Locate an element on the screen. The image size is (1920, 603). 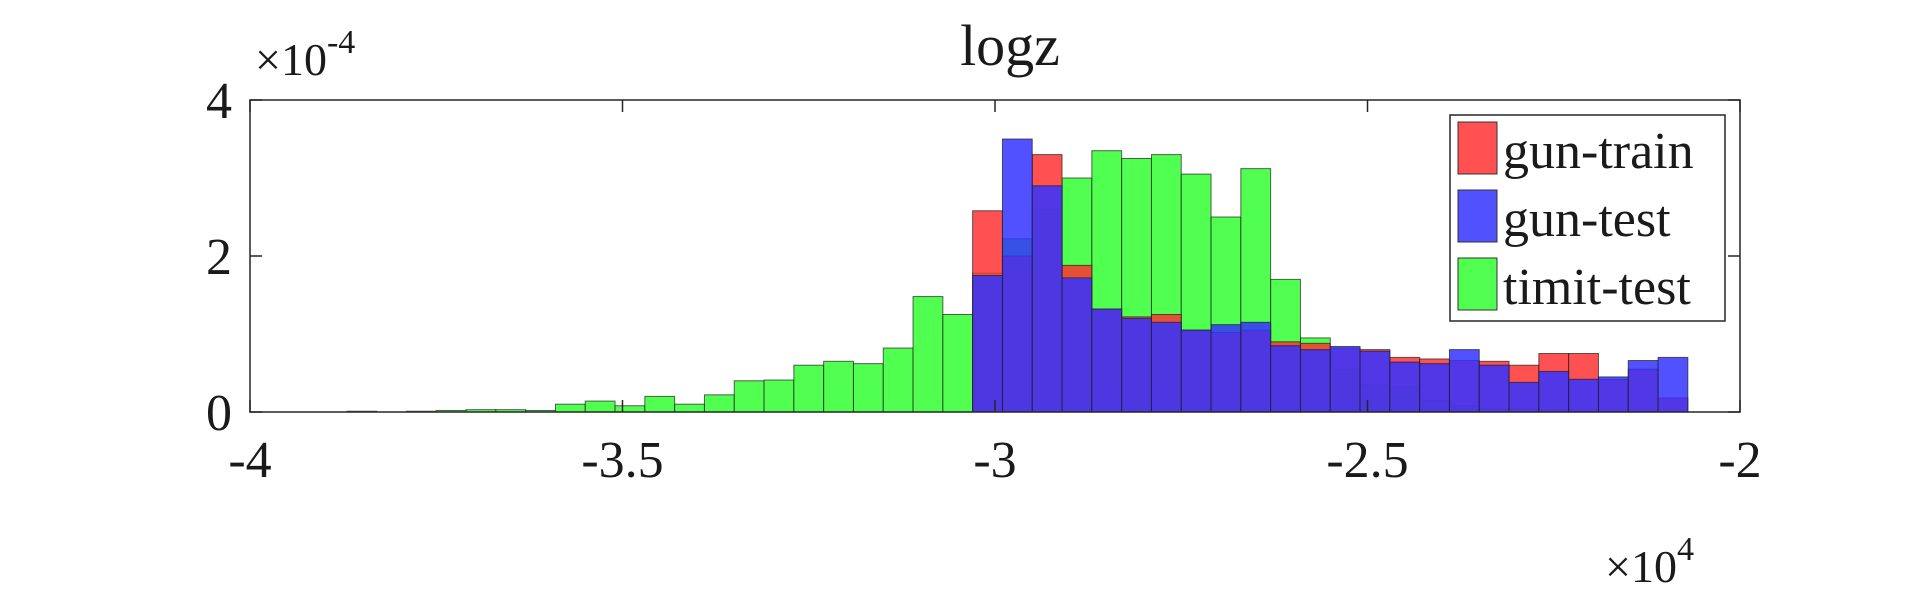
legend-swatch-gun-test is located at coordinates (1477, 216).